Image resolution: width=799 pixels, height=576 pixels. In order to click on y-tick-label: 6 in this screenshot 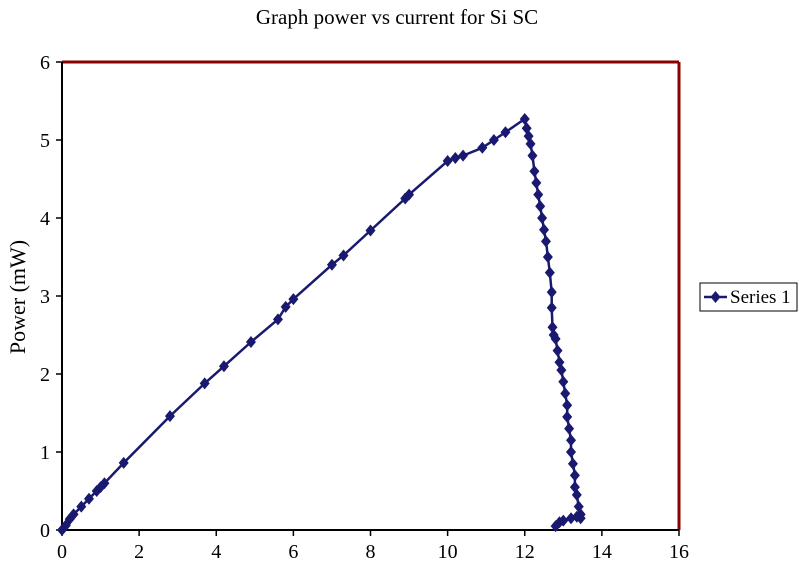, I will do `click(45, 63)`.